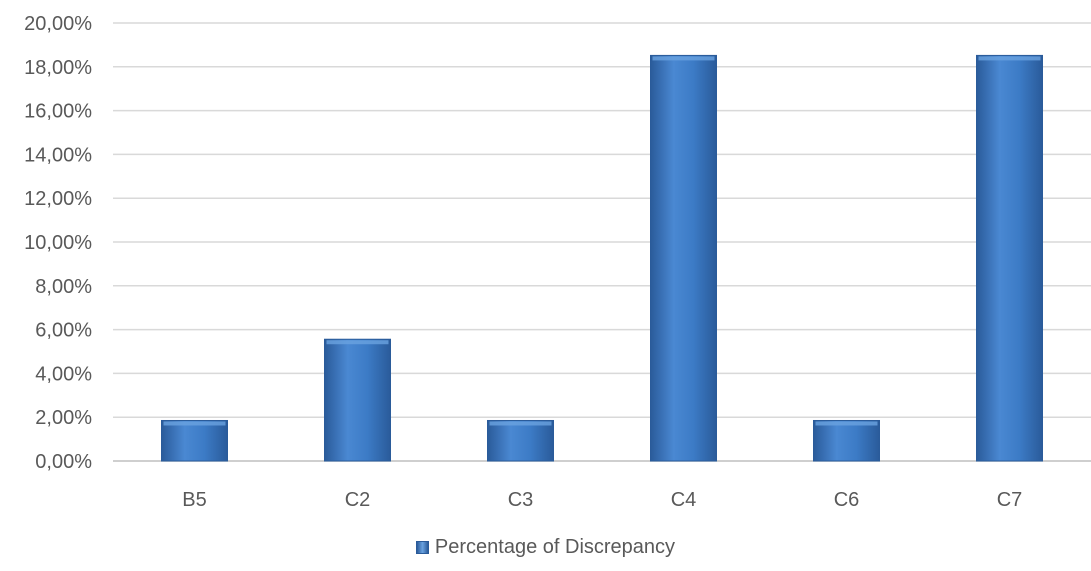  Describe the element at coordinates (63, 287) in the screenshot. I see `y-tick-label: 8,00%` at that location.